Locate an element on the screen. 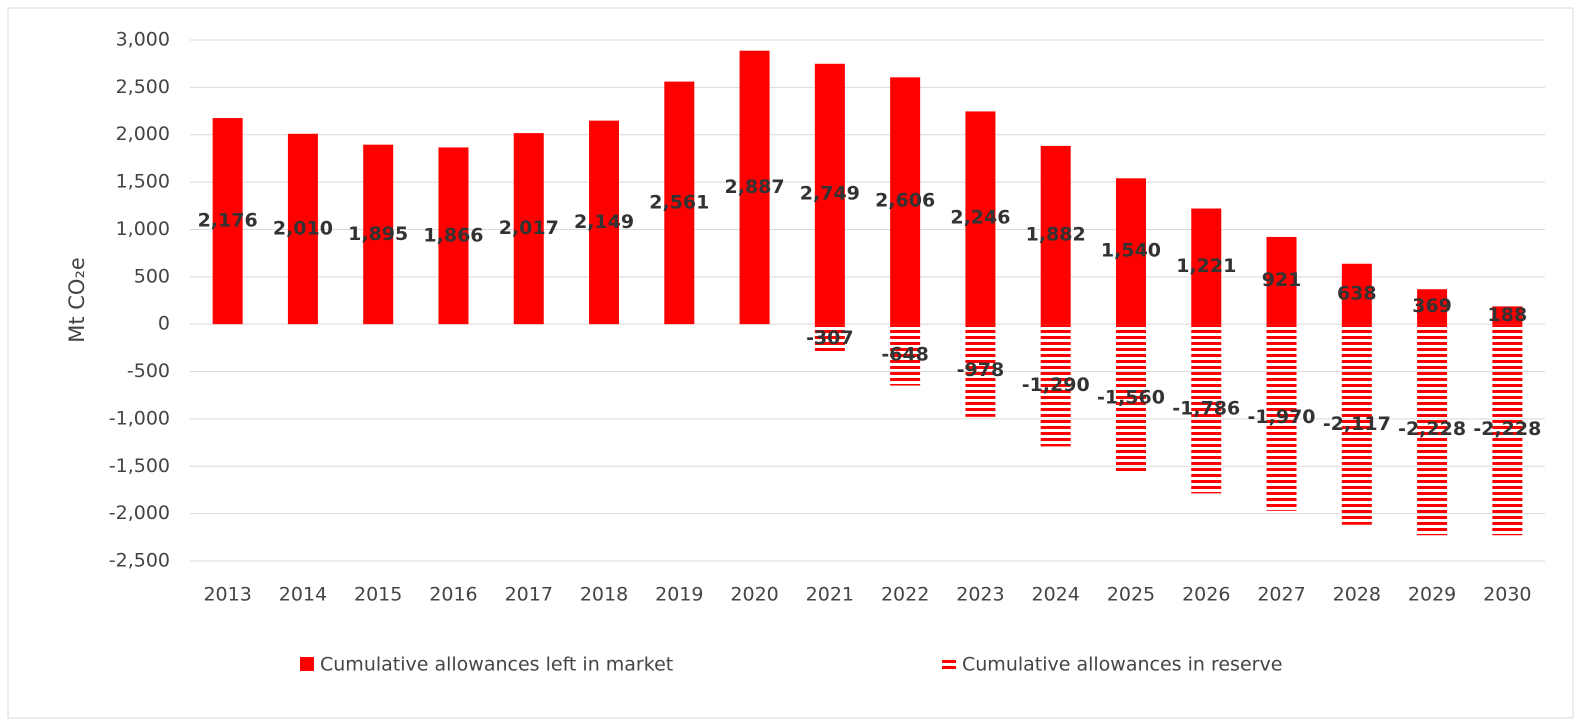 The height and width of the screenshot is (726, 1581). y-tick-label: 500 is located at coordinates (152, 276).